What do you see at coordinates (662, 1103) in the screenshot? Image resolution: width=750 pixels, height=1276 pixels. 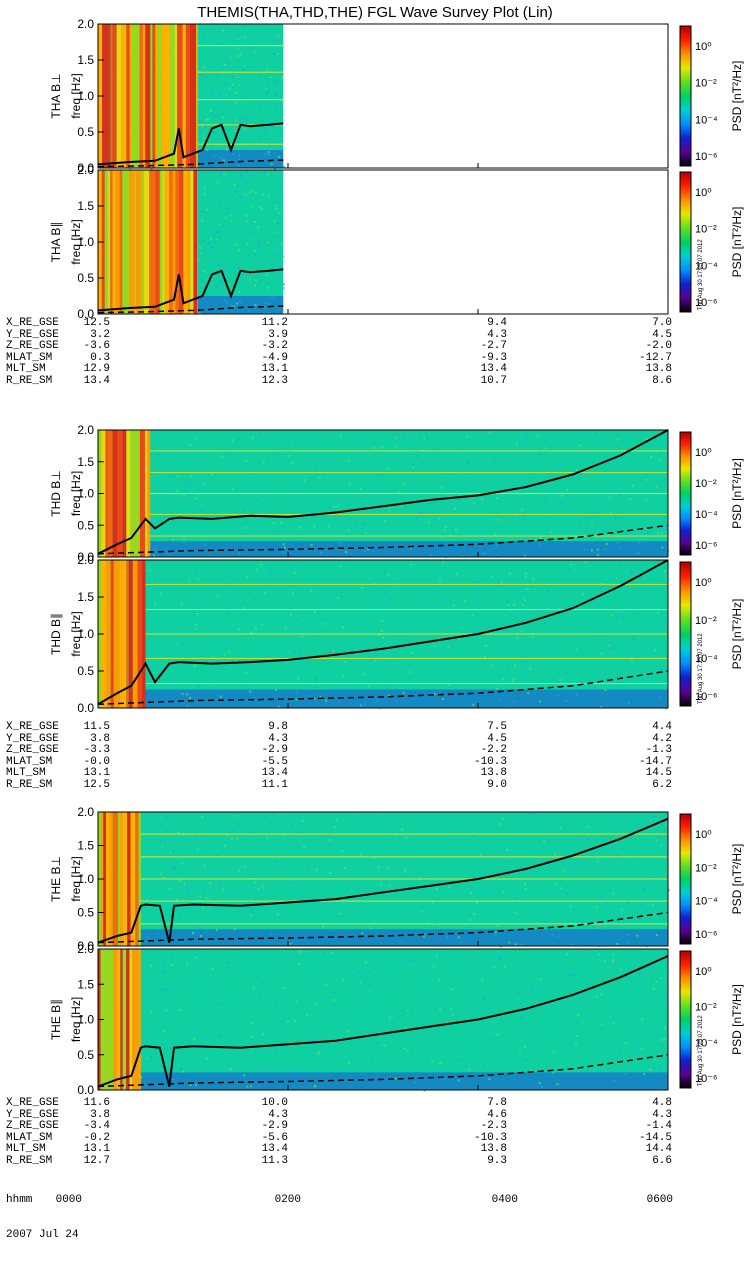 I see `orbit-value: 4.8` at bounding box center [662, 1103].